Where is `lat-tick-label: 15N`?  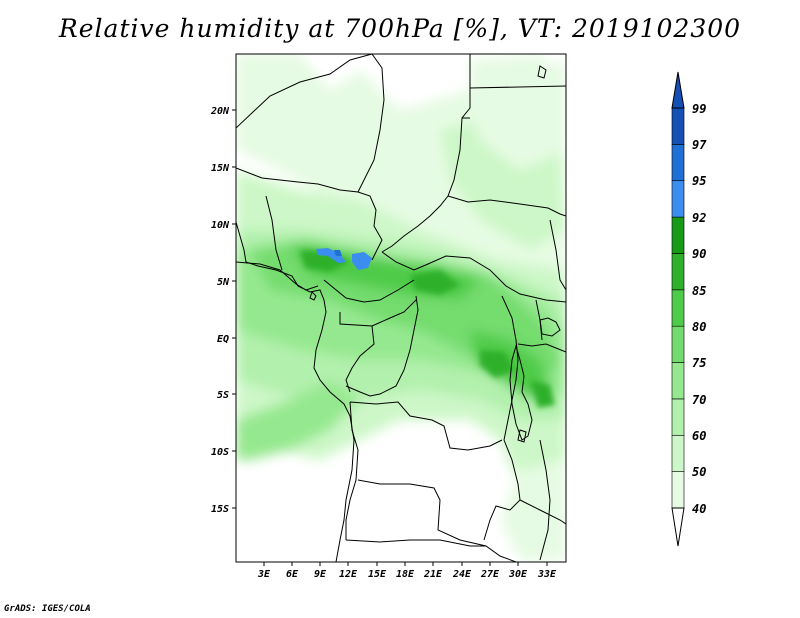 lat-tick-label: 15N is located at coordinates (220, 168).